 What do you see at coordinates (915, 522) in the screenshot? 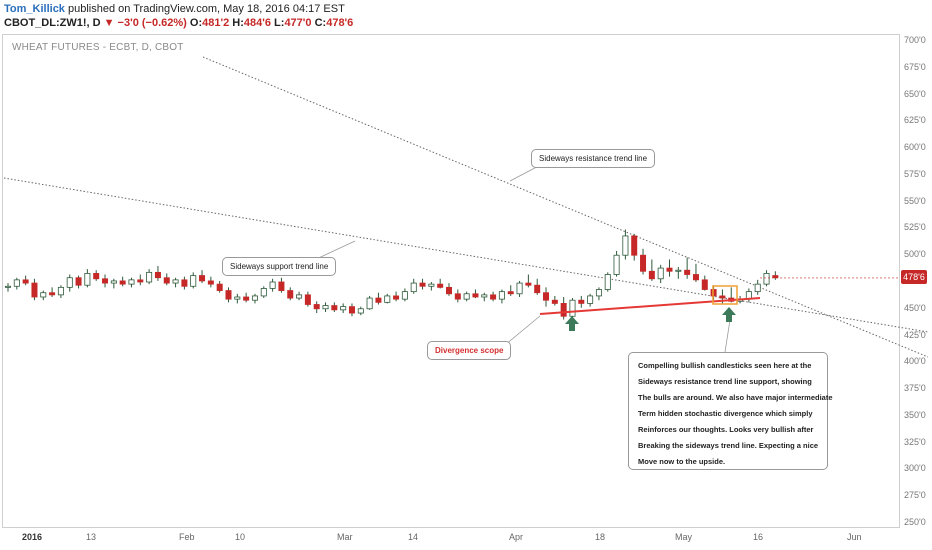
I see `price-tick-label: 250'0` at bounding box center [915, 522].